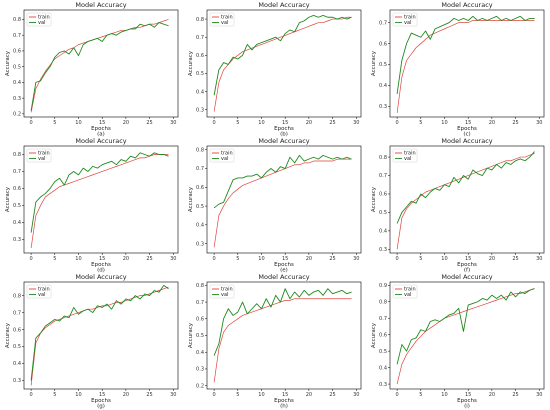 The image size is (550, 410). I want to click on panel-caption: (h), so click(284, 407).